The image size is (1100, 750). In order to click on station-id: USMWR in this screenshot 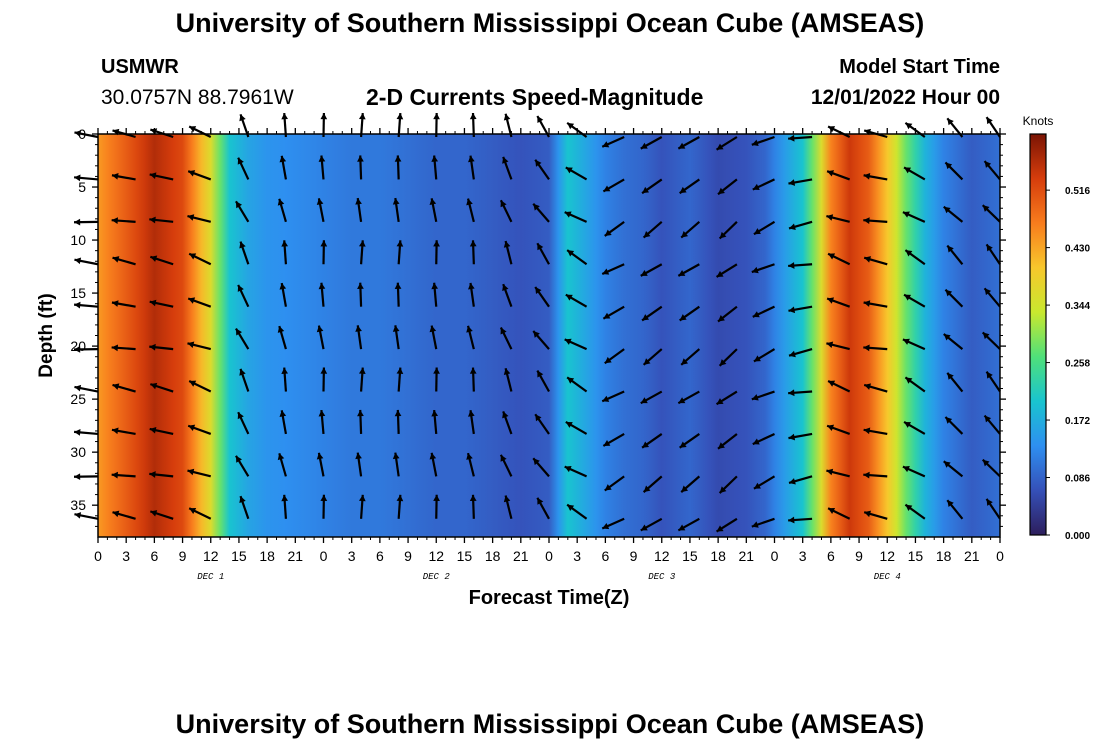, I will do `click(140, 67)`.